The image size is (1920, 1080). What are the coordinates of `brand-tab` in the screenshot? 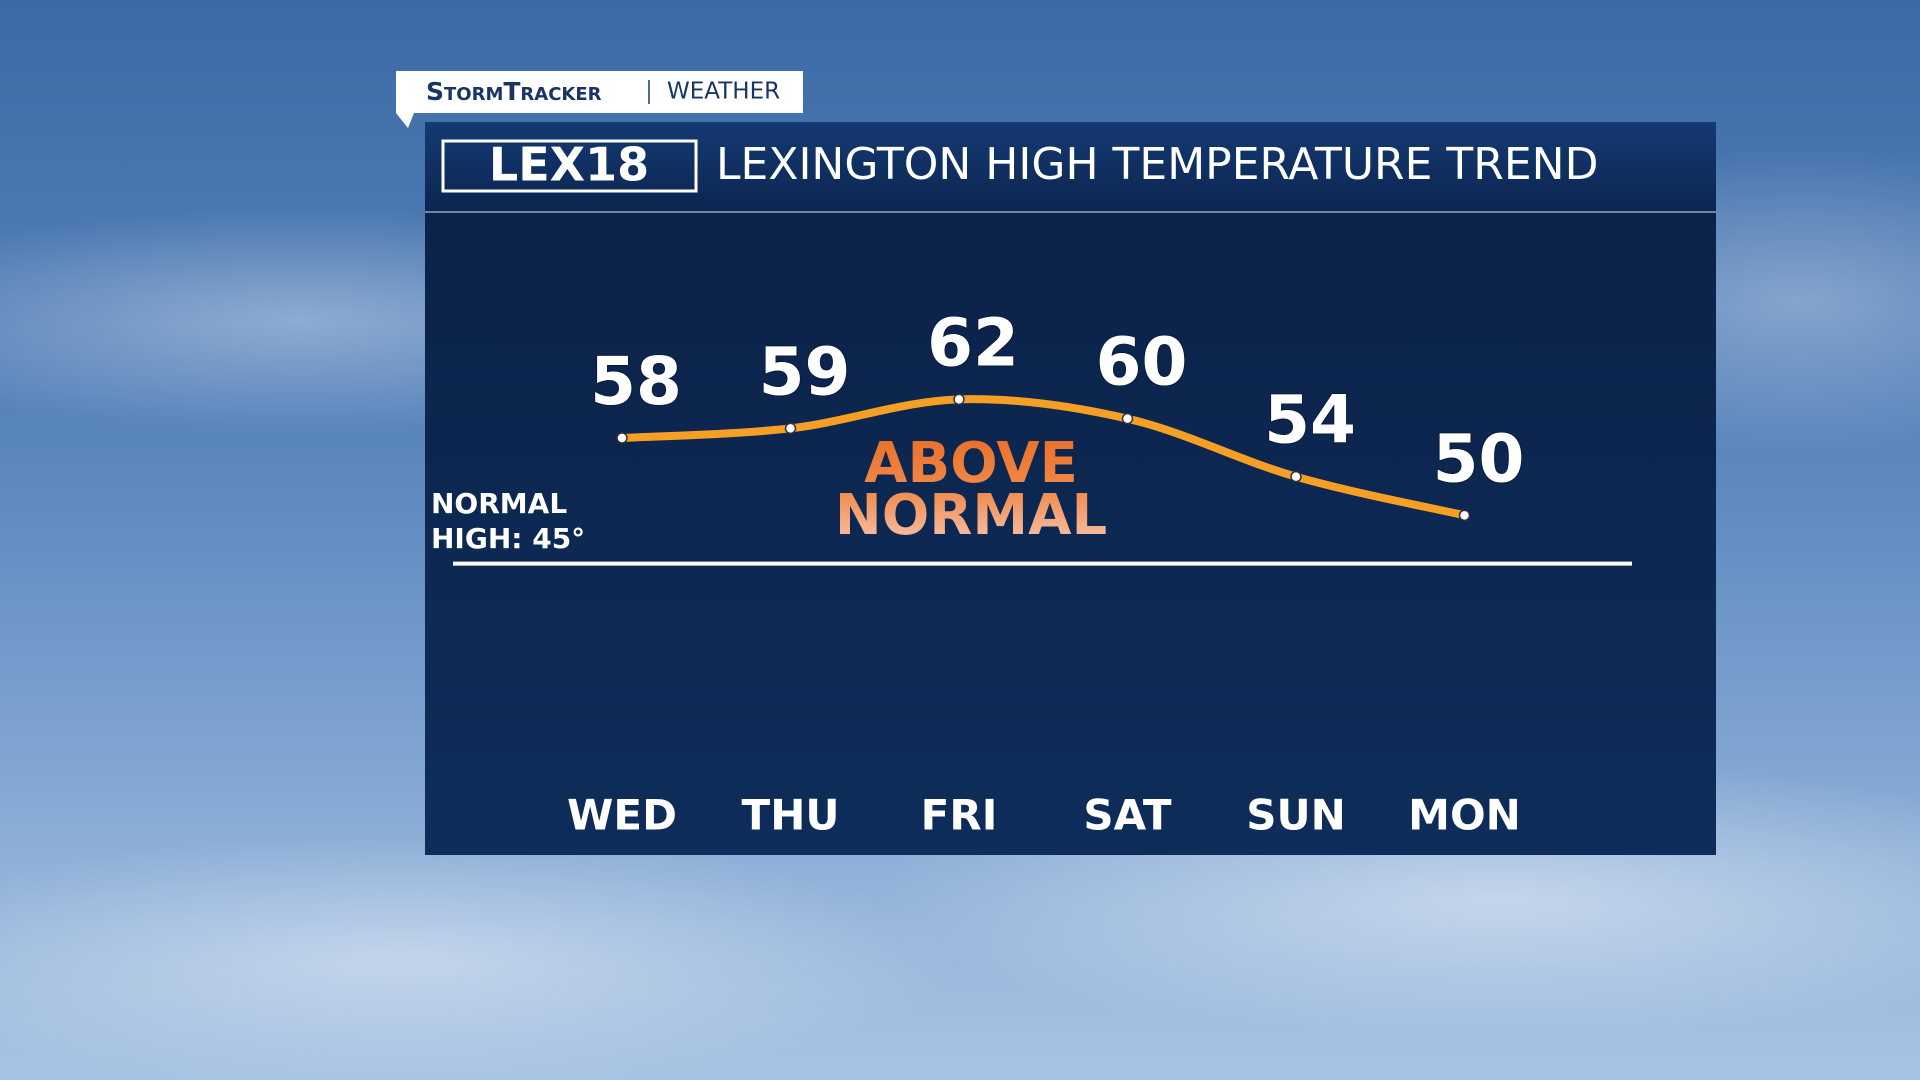 It's located at (599, 99).